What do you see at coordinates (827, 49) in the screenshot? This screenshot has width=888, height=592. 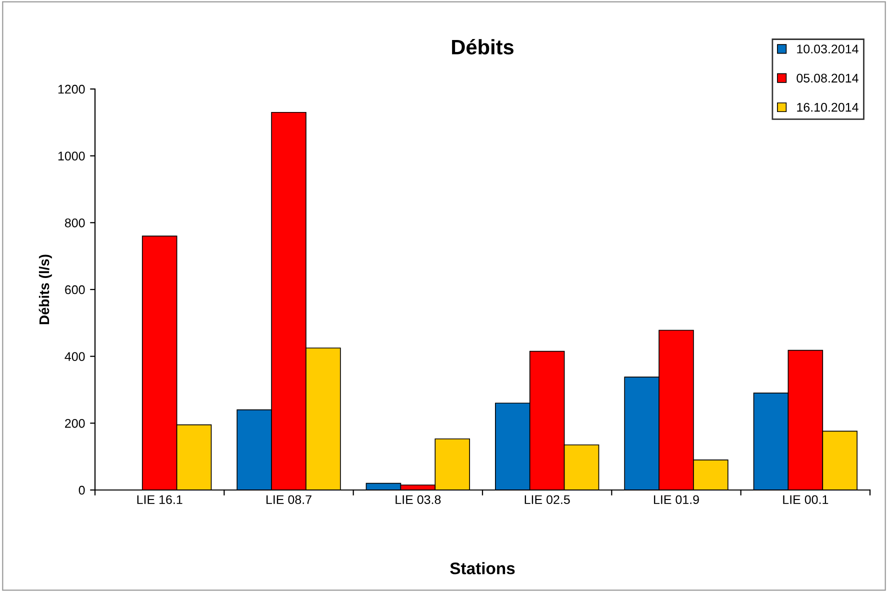 I see `legend-label: 10.03.2014` at bounding box center [827, 49].